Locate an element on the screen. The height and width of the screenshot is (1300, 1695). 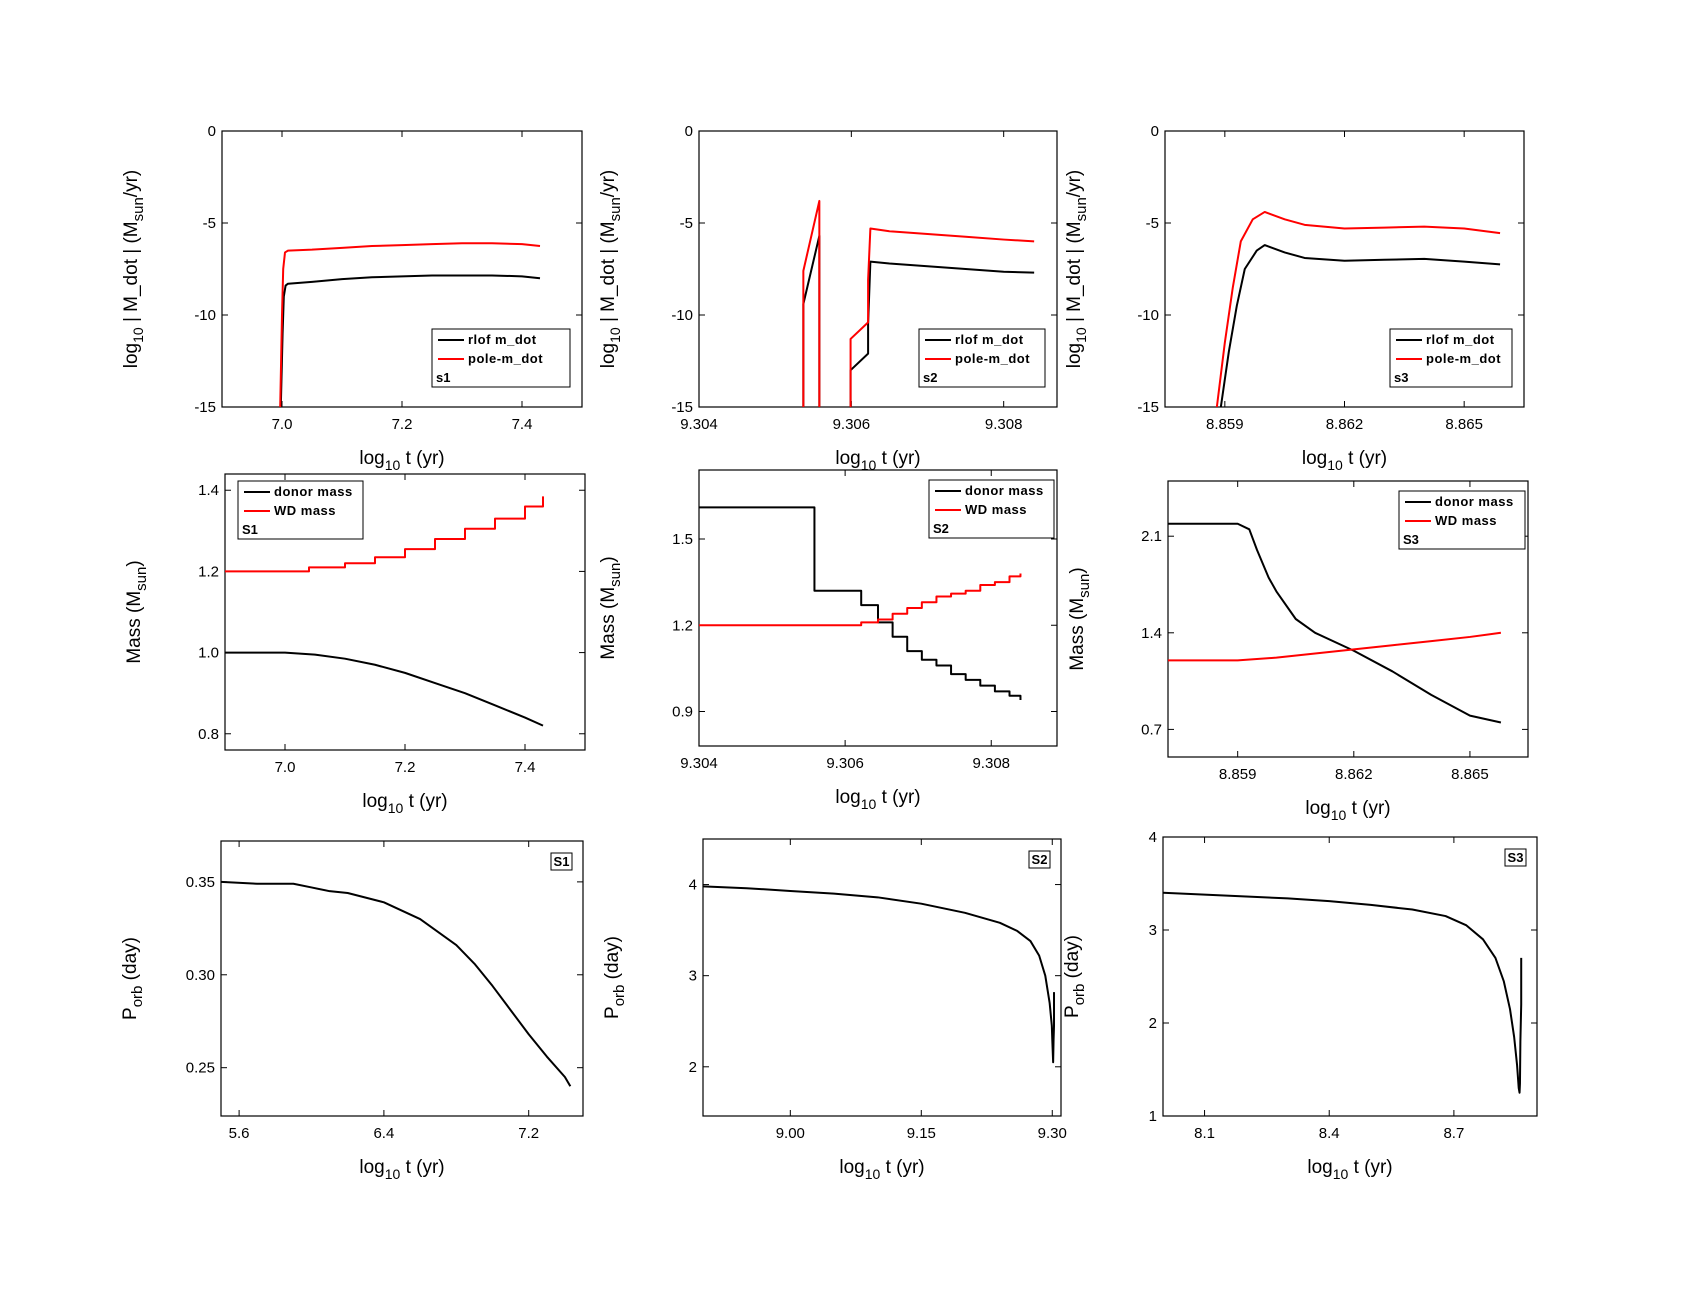
panel-r2c1: 9.00 9.15 9.30 2 3 4 log10 t (yr) Porb (day) S2 is located at coordinates (834, 1010).